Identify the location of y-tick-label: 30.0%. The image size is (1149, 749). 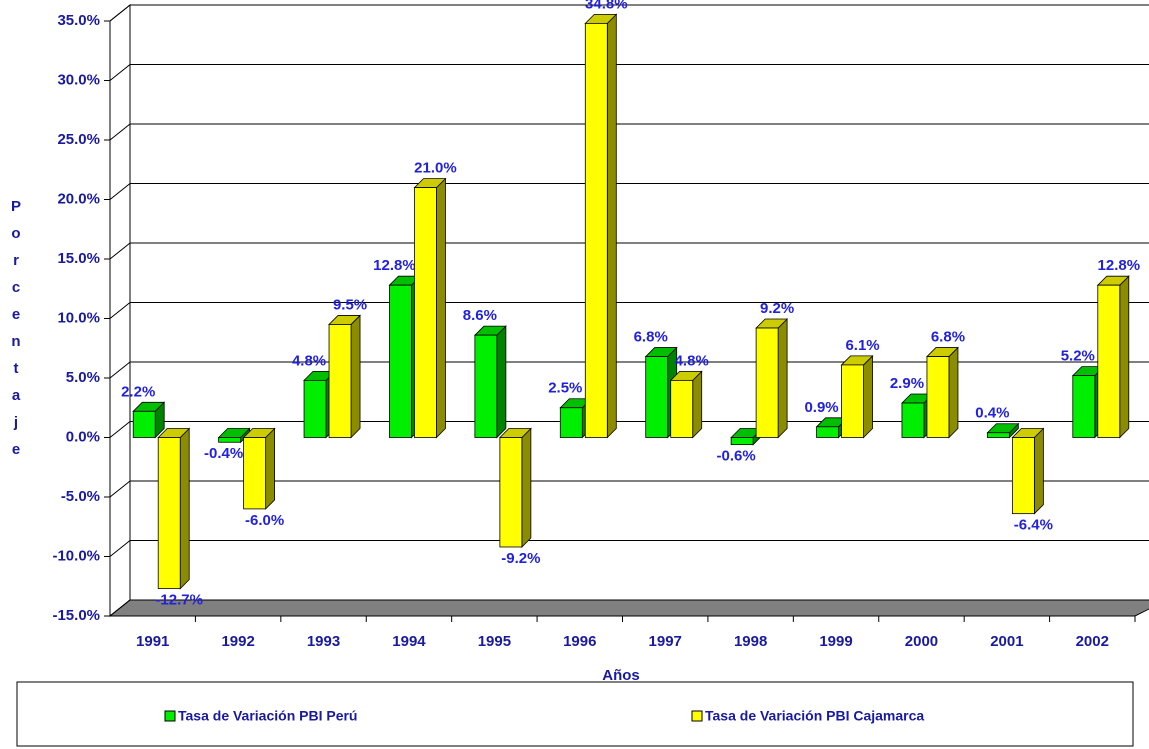
(78, 79).